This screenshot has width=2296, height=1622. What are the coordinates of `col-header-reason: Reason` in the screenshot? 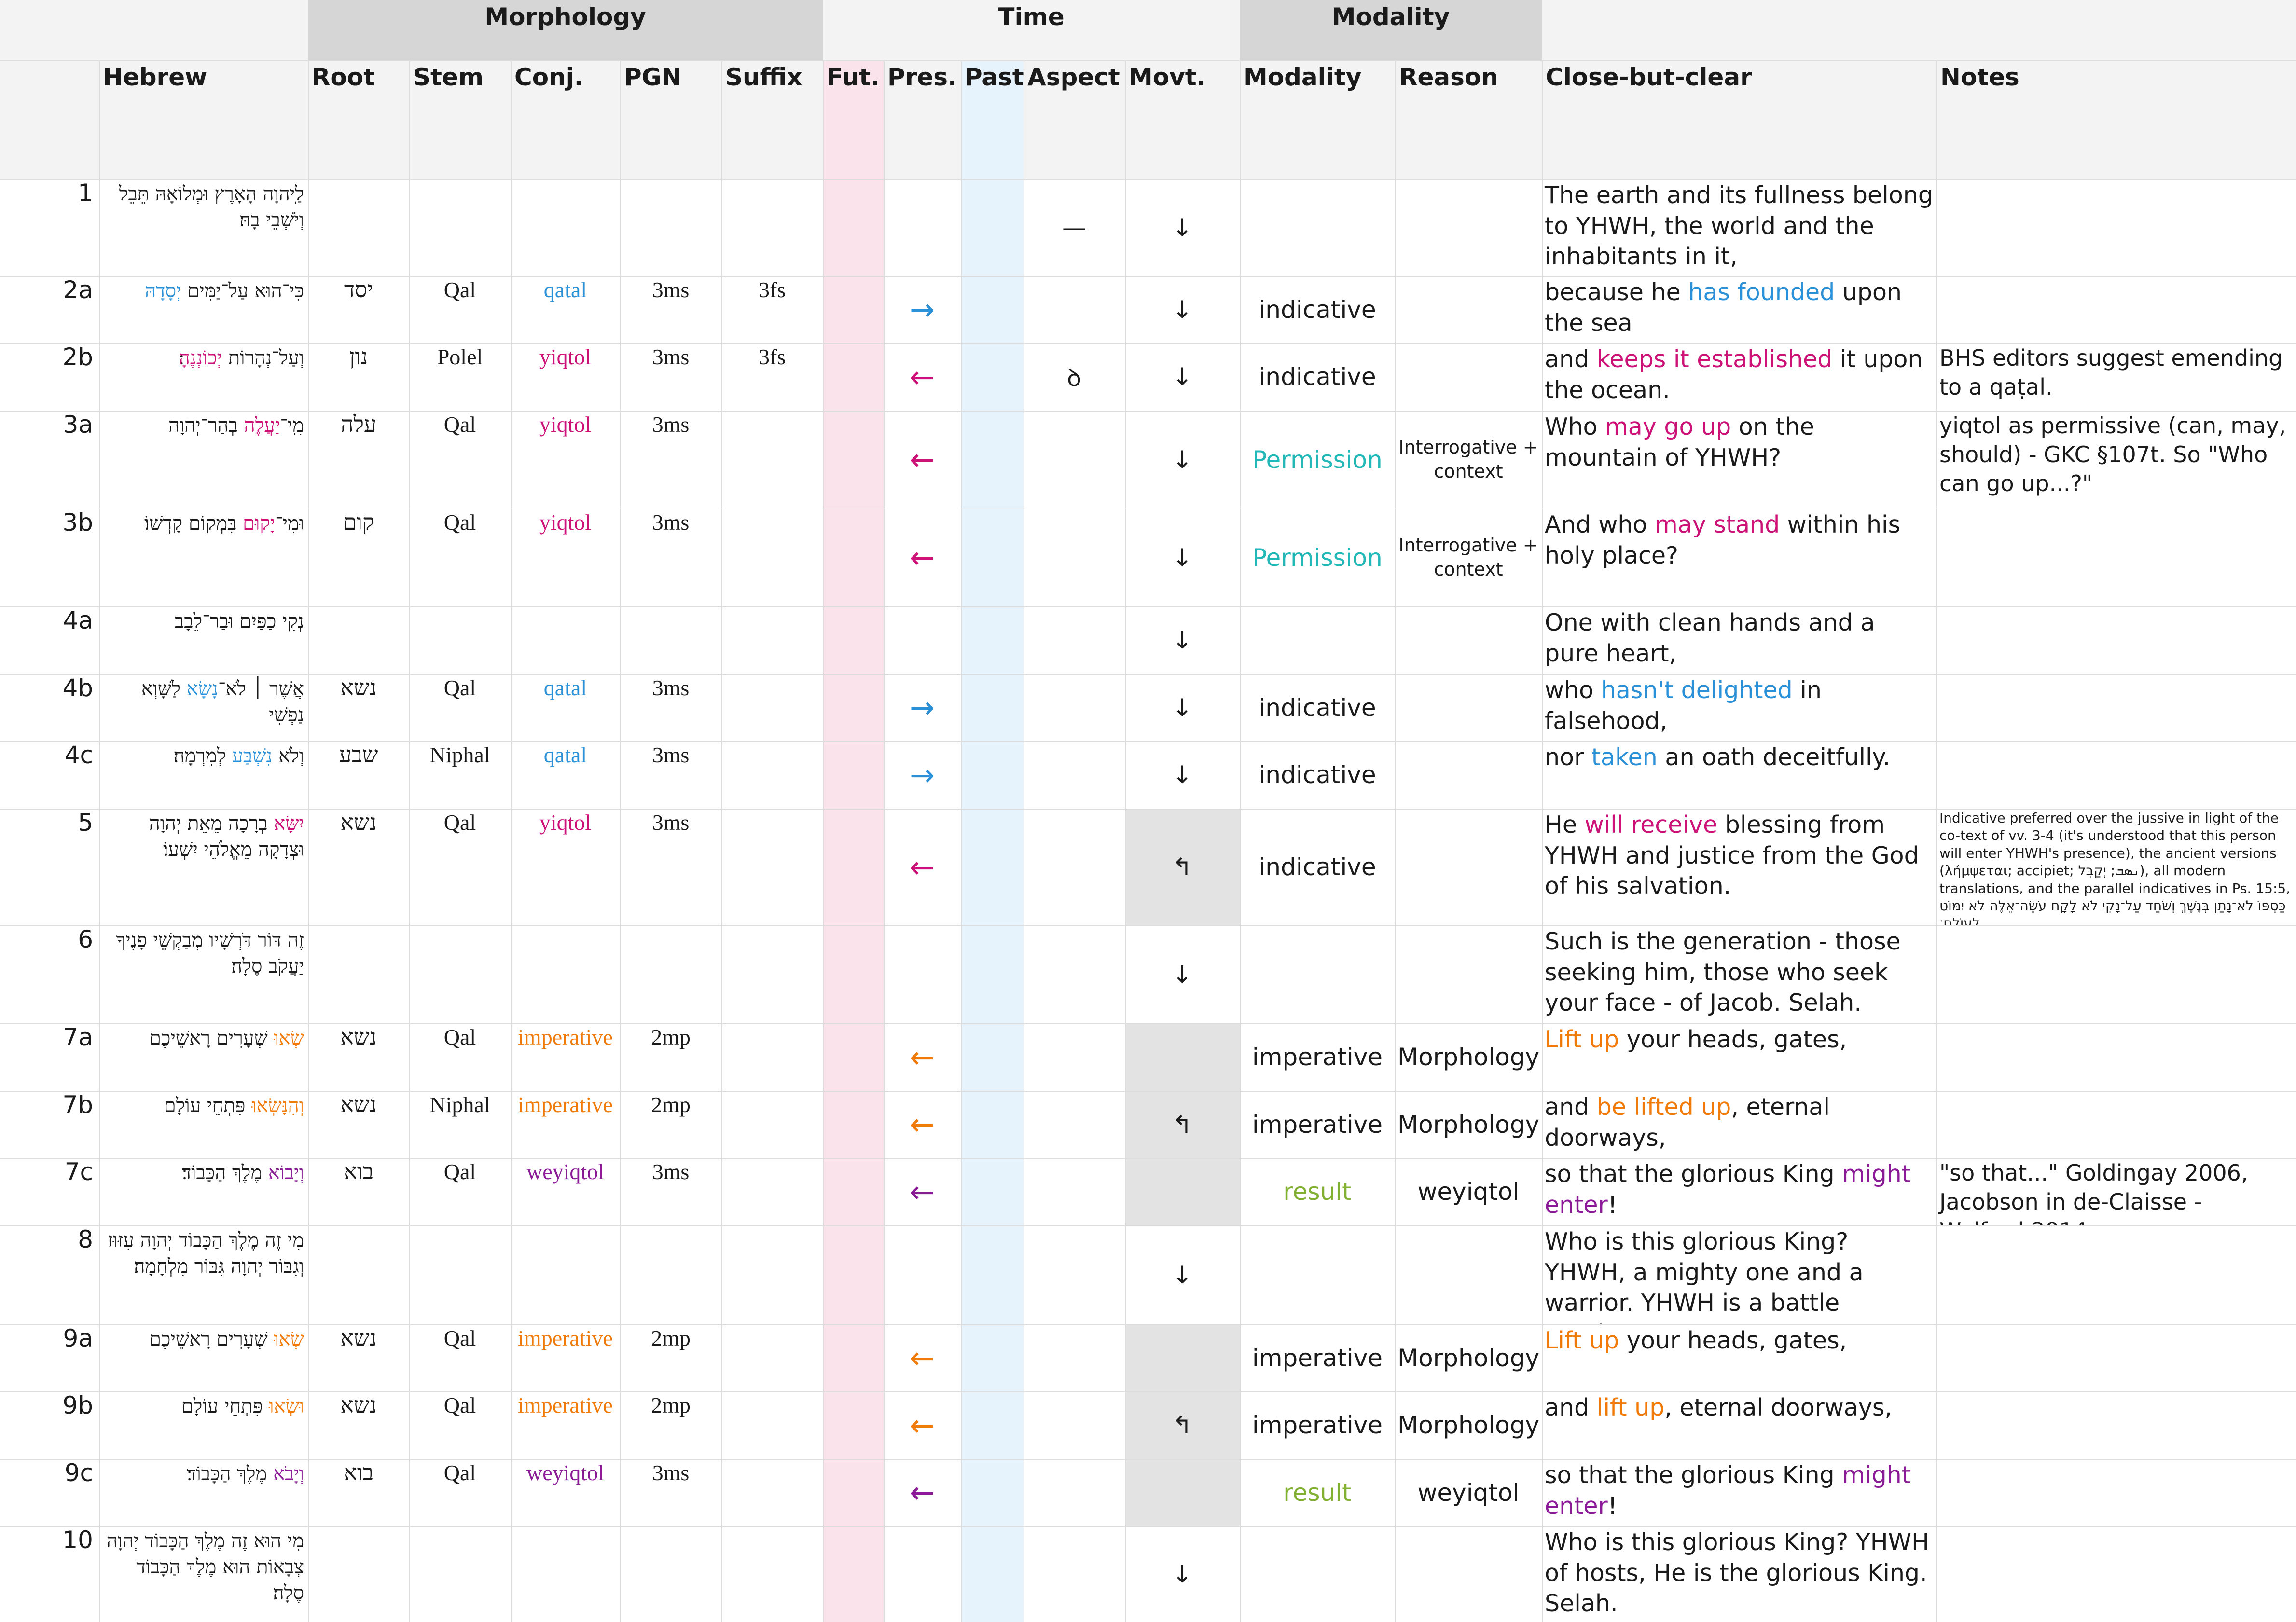 It's located at (1448, 77).